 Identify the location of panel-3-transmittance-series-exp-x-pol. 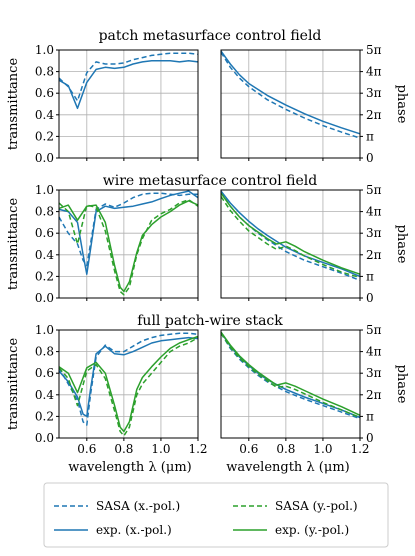
(128, 377).